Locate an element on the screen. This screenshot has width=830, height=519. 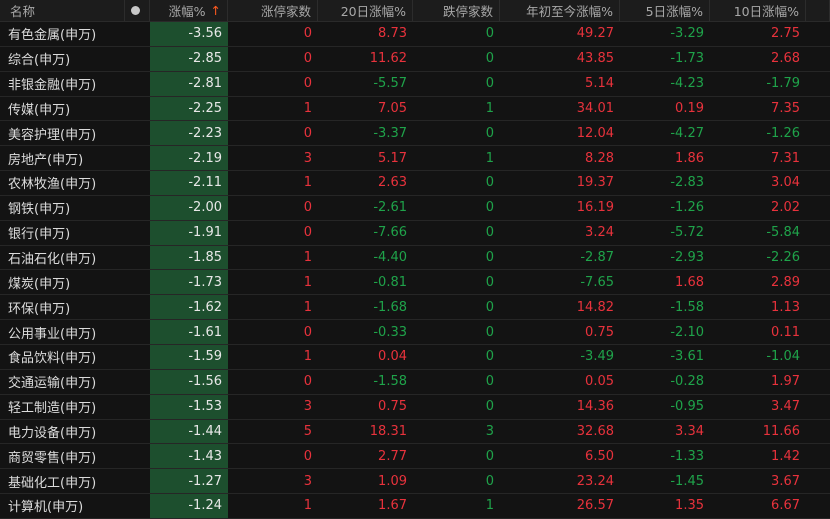
header-d10: 10日涨幅% is located at coordinates (758, 10).